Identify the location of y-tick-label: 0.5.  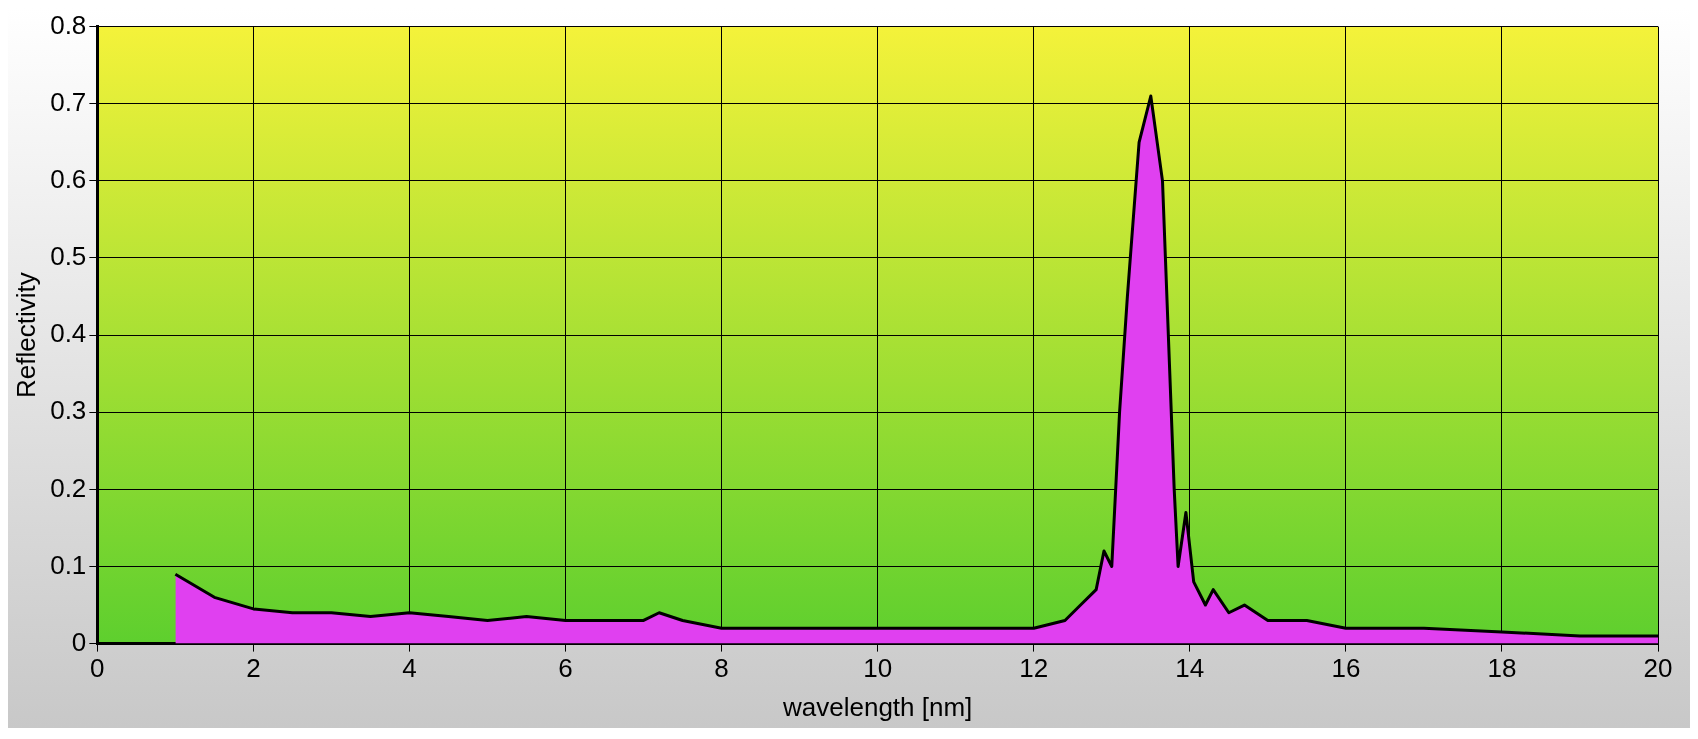
(68, 256).